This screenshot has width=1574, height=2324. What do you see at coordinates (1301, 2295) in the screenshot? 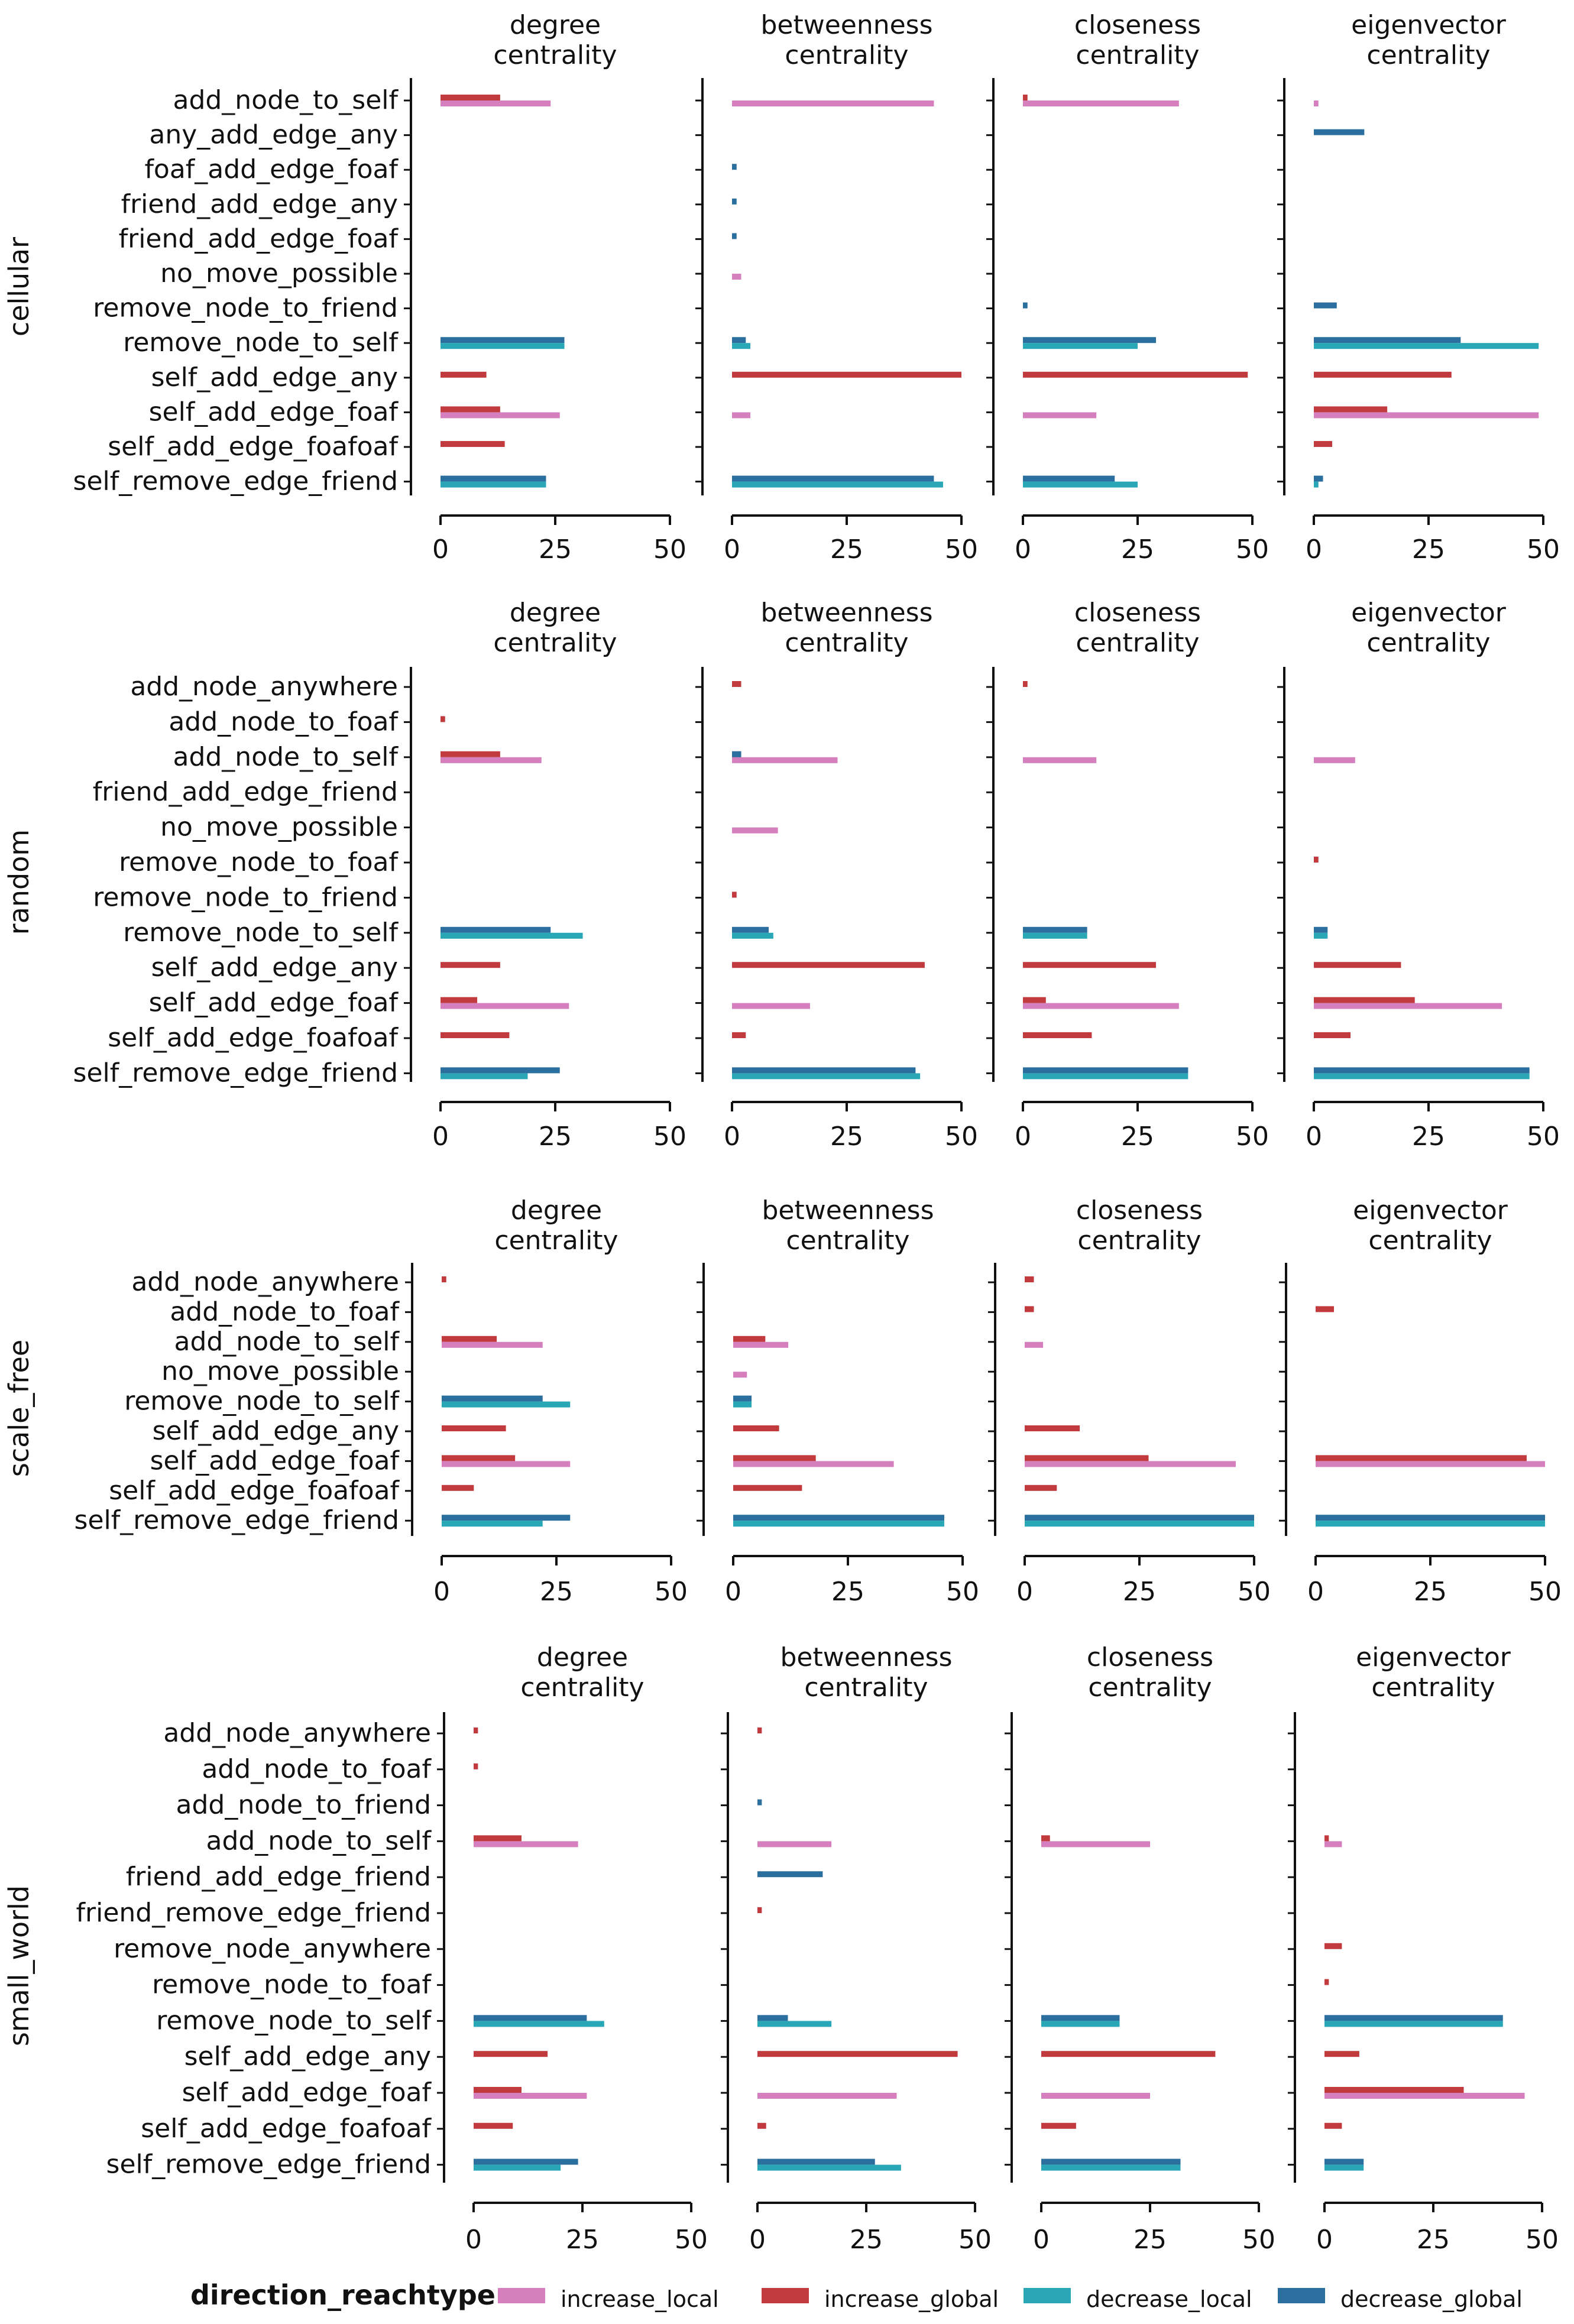
I see `legend-swatch-decrease-global` at bounding box center [1301, 2295].